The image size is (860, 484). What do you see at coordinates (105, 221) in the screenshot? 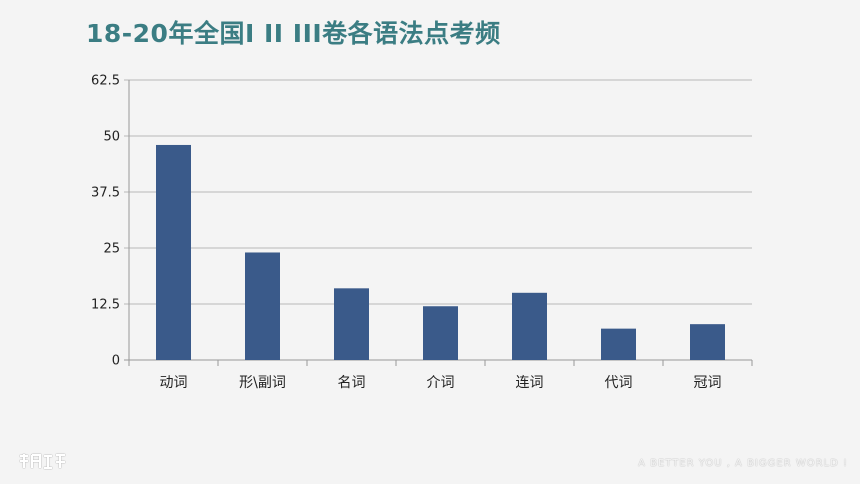
I see `y-axis-tick-labels: 0 12.5 25 37.5 50 62.5` at bounding box center [105, 221].